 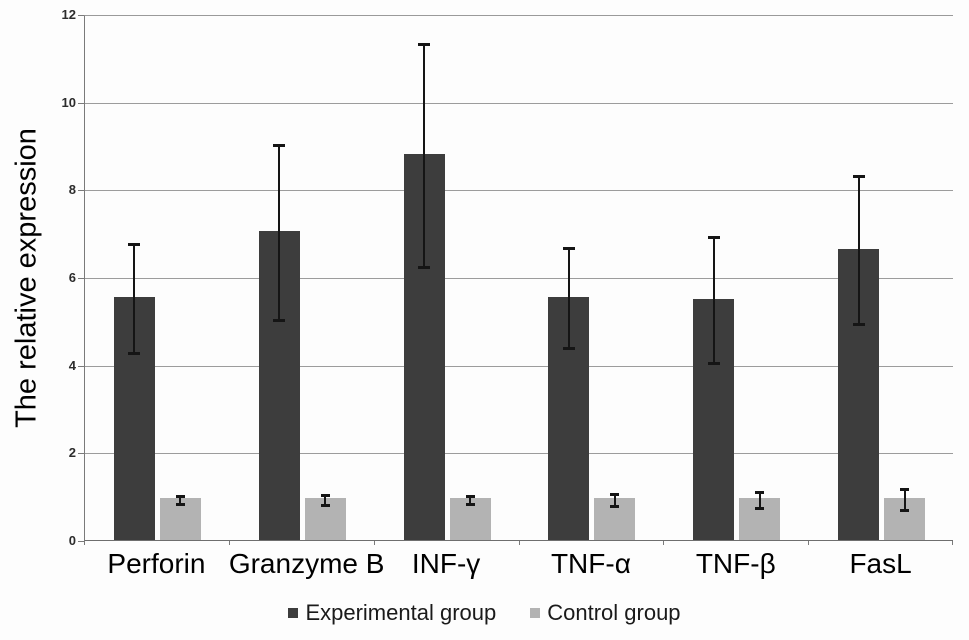 I want to click on legend-label: Experimental group, so click(x=401, y=612).